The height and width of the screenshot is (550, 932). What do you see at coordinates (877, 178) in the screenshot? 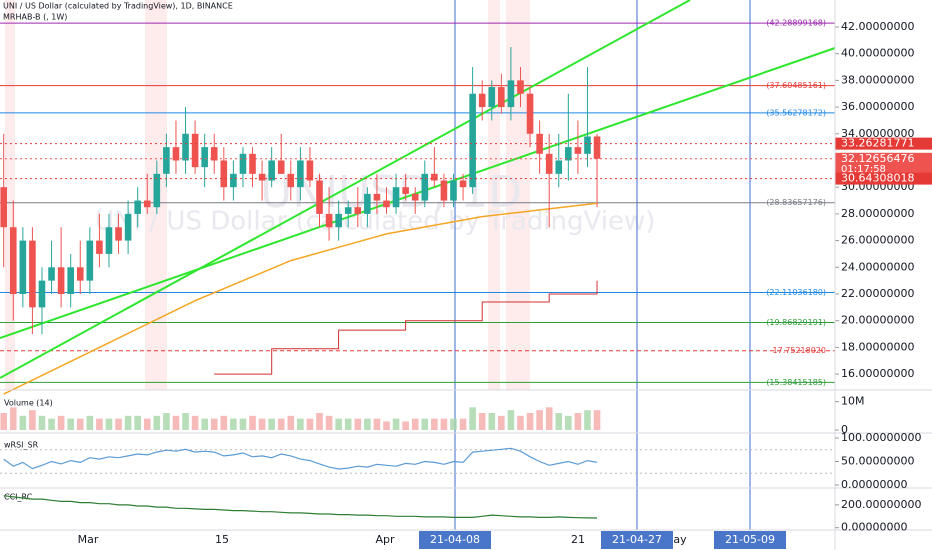
I see `price-badge-label: 30.64308018` at bounding box center [877, 178].